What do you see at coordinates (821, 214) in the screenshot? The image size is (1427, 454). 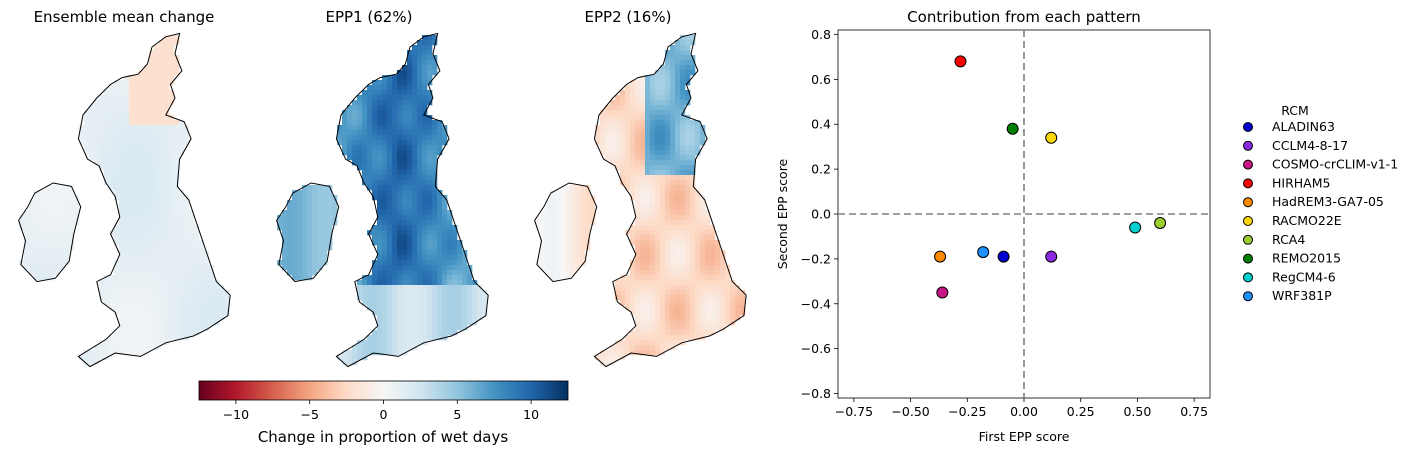 I see `y-tick-label: 0.0` at bounding box center [821, 214].